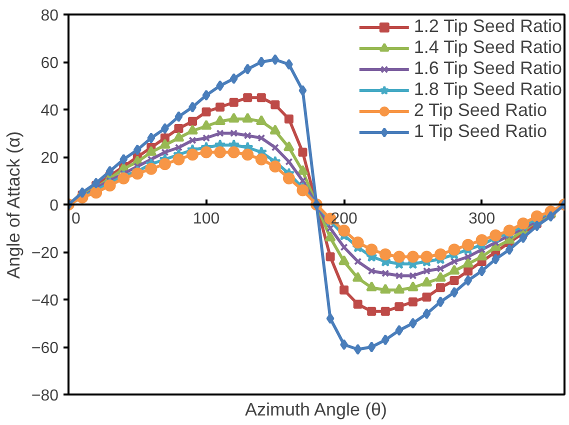 The image size is (569, 425). I want to click on x-axis-title: Azimuth Angle (θ), so click(316, 410).